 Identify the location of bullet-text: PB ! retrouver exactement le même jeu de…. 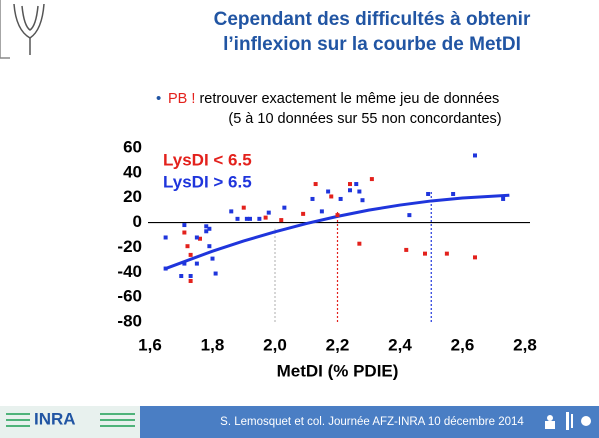
(333, 99).